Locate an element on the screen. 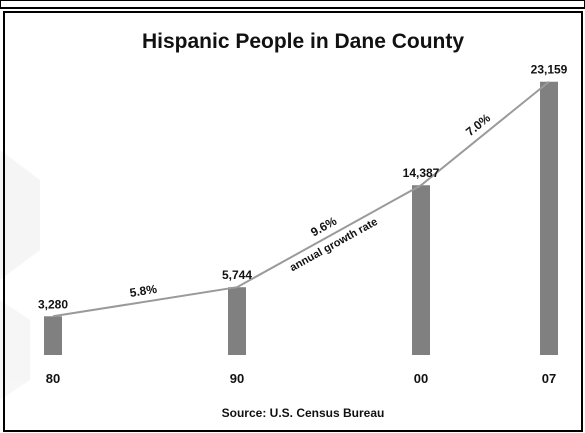  value-label-90: 5,744 is located at coordinates (237, 275).